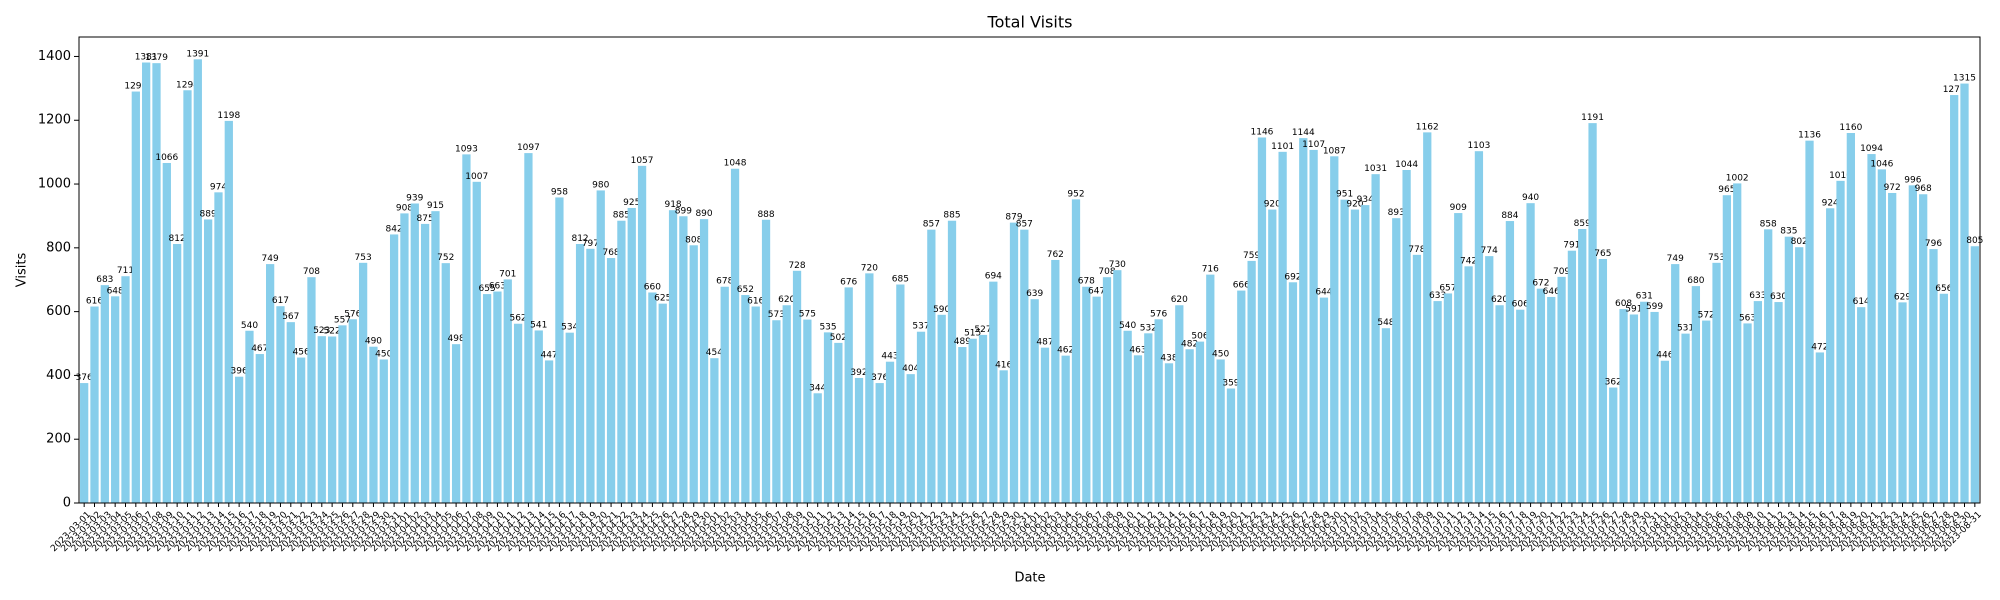 The width and height of the screenshot is (2000, 600). What do you see at coordinates (858, 373) in the screenshot?
I see `value-label: 392` at bounding box center [858, 373].